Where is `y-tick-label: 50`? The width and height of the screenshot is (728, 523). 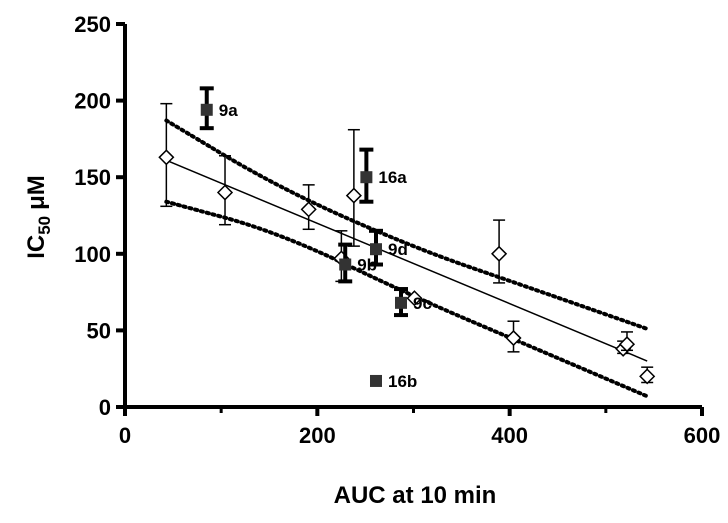 y-tick-label: 50 is located at coordinates (99, 330).